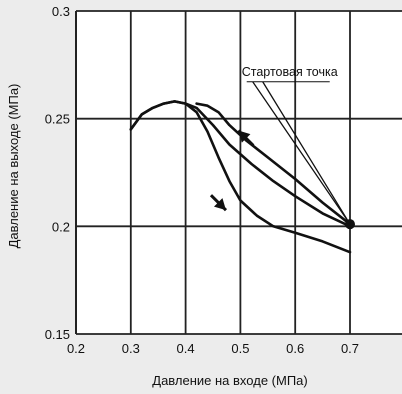  I want to click on x-tick-label: 0.2, so click(76, 348).